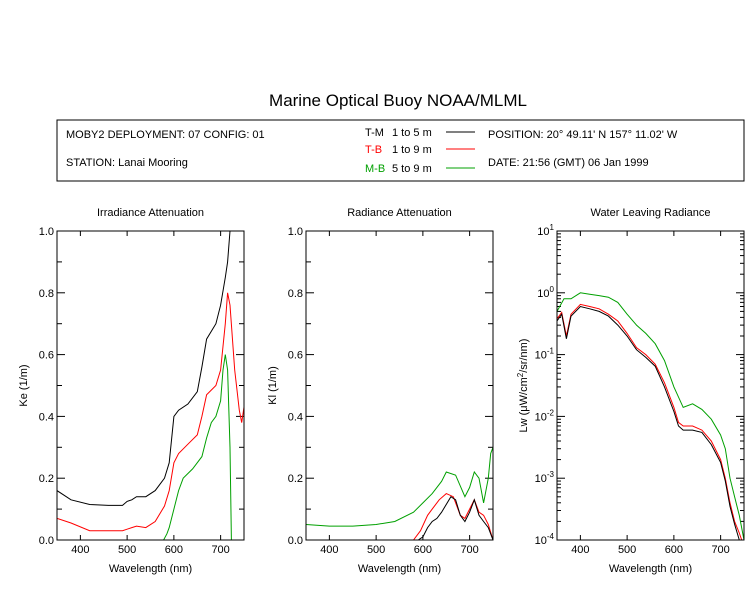 The width and height of the screenshot is (750, 600). Describe the element at coordinates (469, 550) in the screenshot. I see `radiance-xtick-label: 700` at that location.